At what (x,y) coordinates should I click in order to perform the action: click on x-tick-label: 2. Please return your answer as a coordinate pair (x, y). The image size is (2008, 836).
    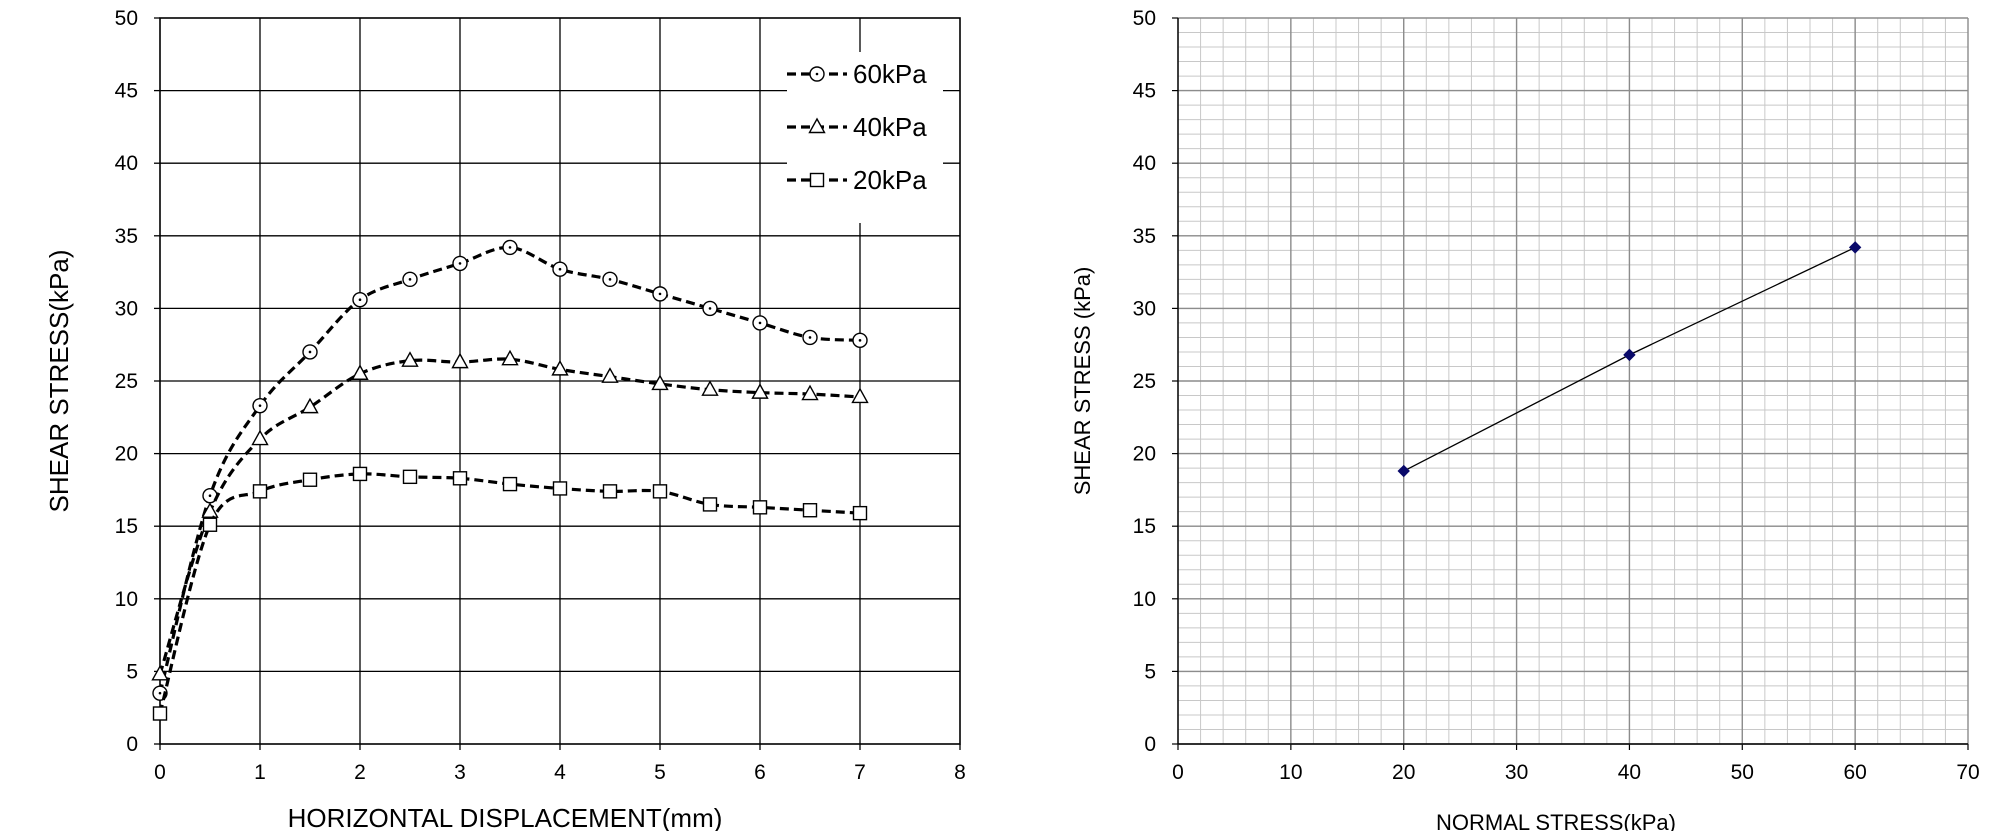
    Looking at the image, I should click on (360, 772).